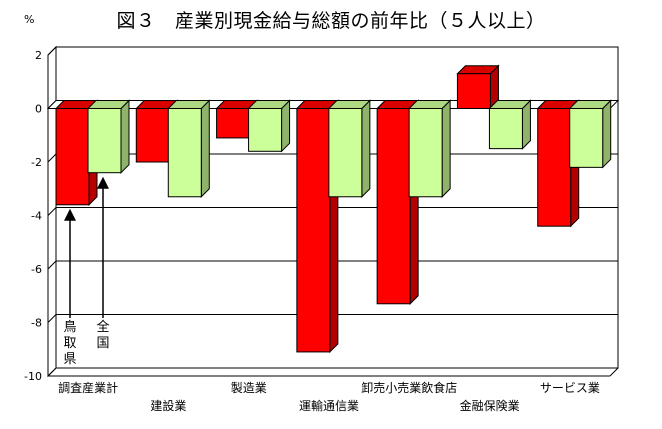 This screenshot has width=662, height=429. Describe the element at coordinates (103, 335) in the screenshot. I see `annotation-national-label: 全国` at that location.